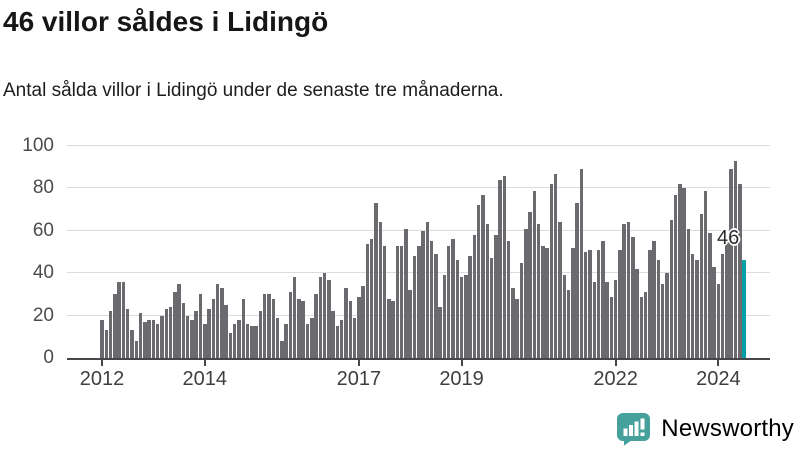 The image size is (800, 450). I want to click on x-tick-label: 2014, so click(205, 379).